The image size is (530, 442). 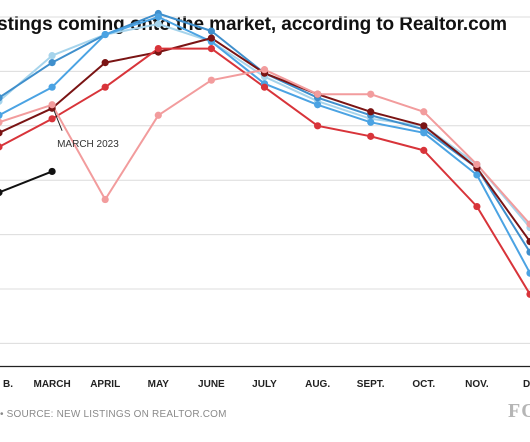 I want to click on x-tick-label-8: OCT., so click(x=423, y=384).